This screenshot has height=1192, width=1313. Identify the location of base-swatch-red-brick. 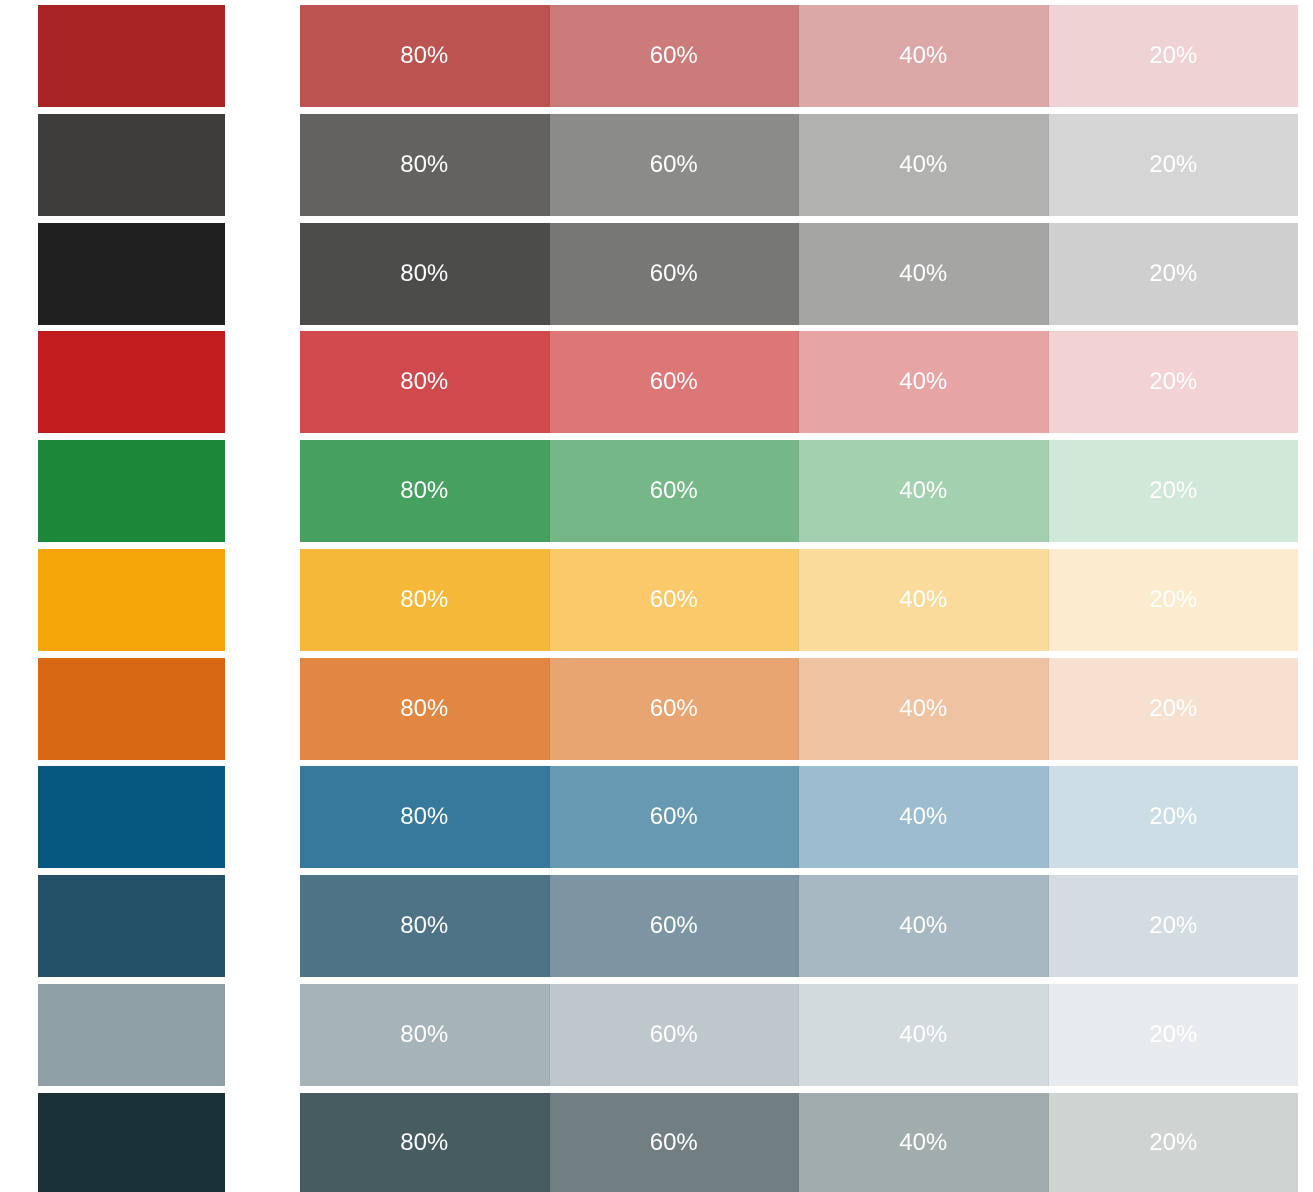
(131, 56).